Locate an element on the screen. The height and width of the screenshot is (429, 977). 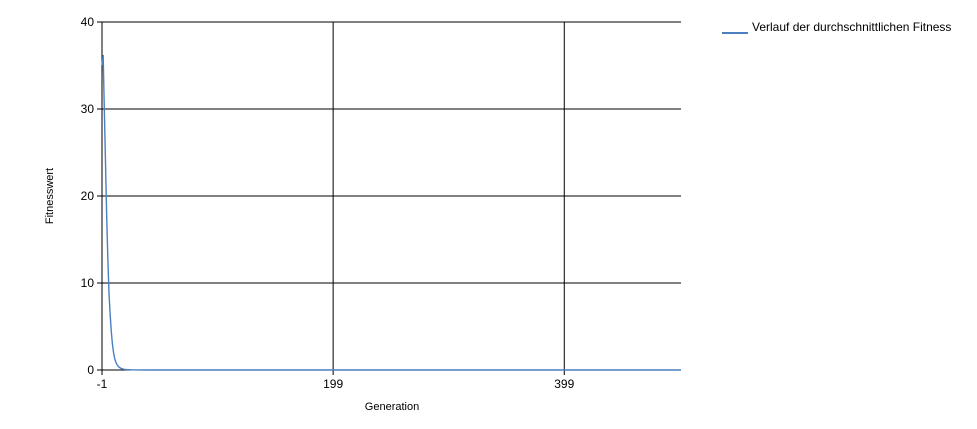
legend-line-swatch is located at coordinates (735, 33).